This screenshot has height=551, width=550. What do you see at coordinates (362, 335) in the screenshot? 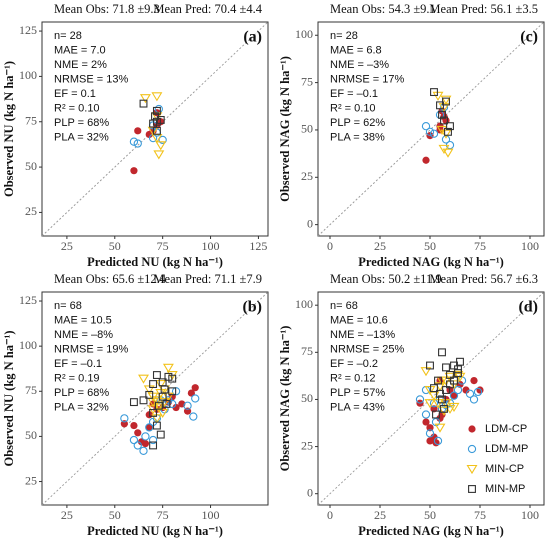
I see `stat-text: NME = –13%` at bounding box center [362, 335].